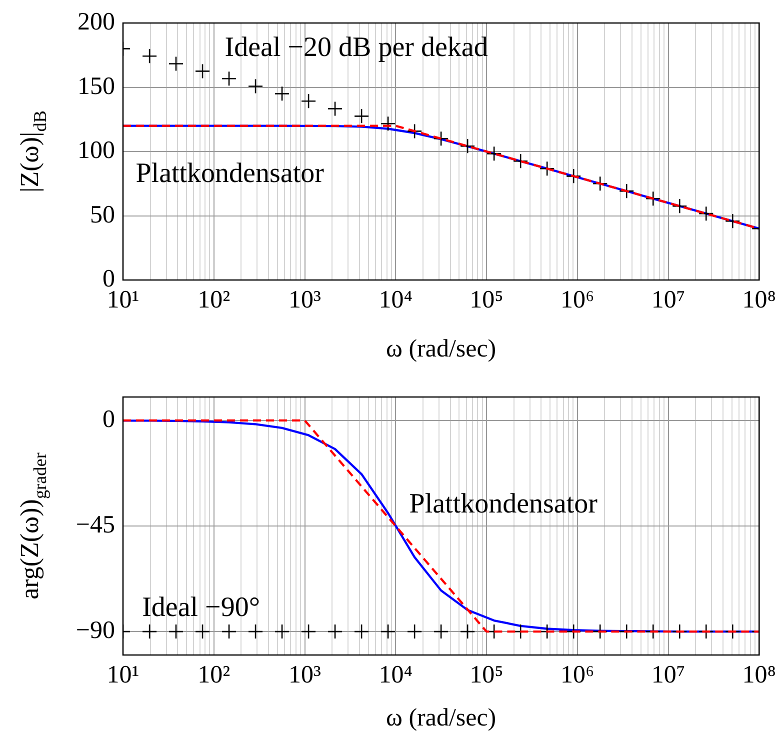 This screenshot has height=738, width=782. I want to click on y-tick-label: 0, so click(108, 420).